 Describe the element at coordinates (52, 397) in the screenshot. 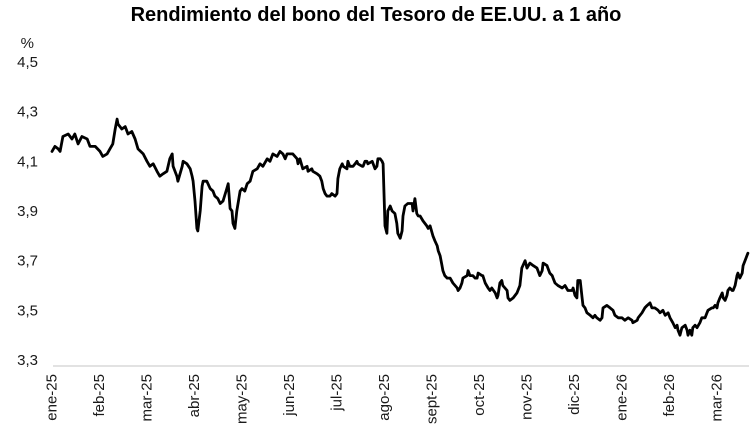

I see `x-tick-label: ene-25` at that location.